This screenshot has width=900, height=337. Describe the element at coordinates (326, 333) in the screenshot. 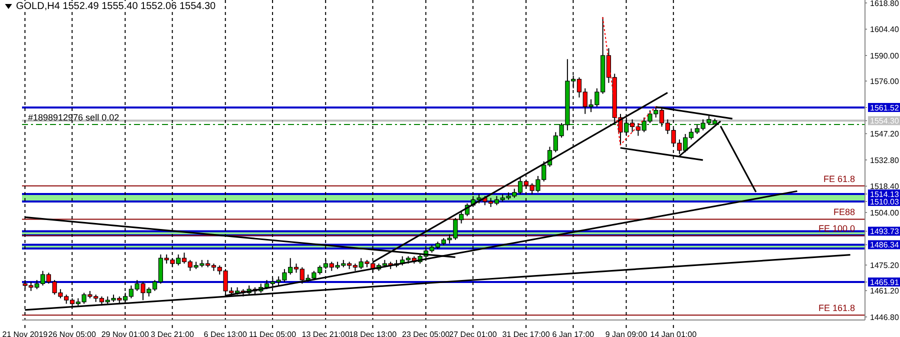

I see `x-tick-label: 13 Dec 21:00` at that location.